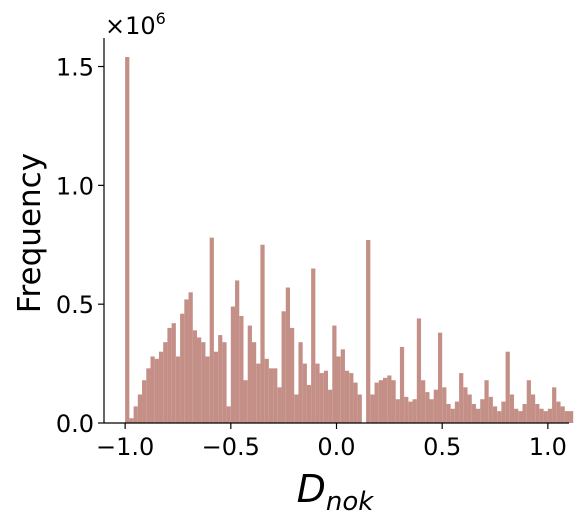 The height and width of the screenshot is (518, 579). I want to click on y-tick-label: 1.0, so click(75, 186).